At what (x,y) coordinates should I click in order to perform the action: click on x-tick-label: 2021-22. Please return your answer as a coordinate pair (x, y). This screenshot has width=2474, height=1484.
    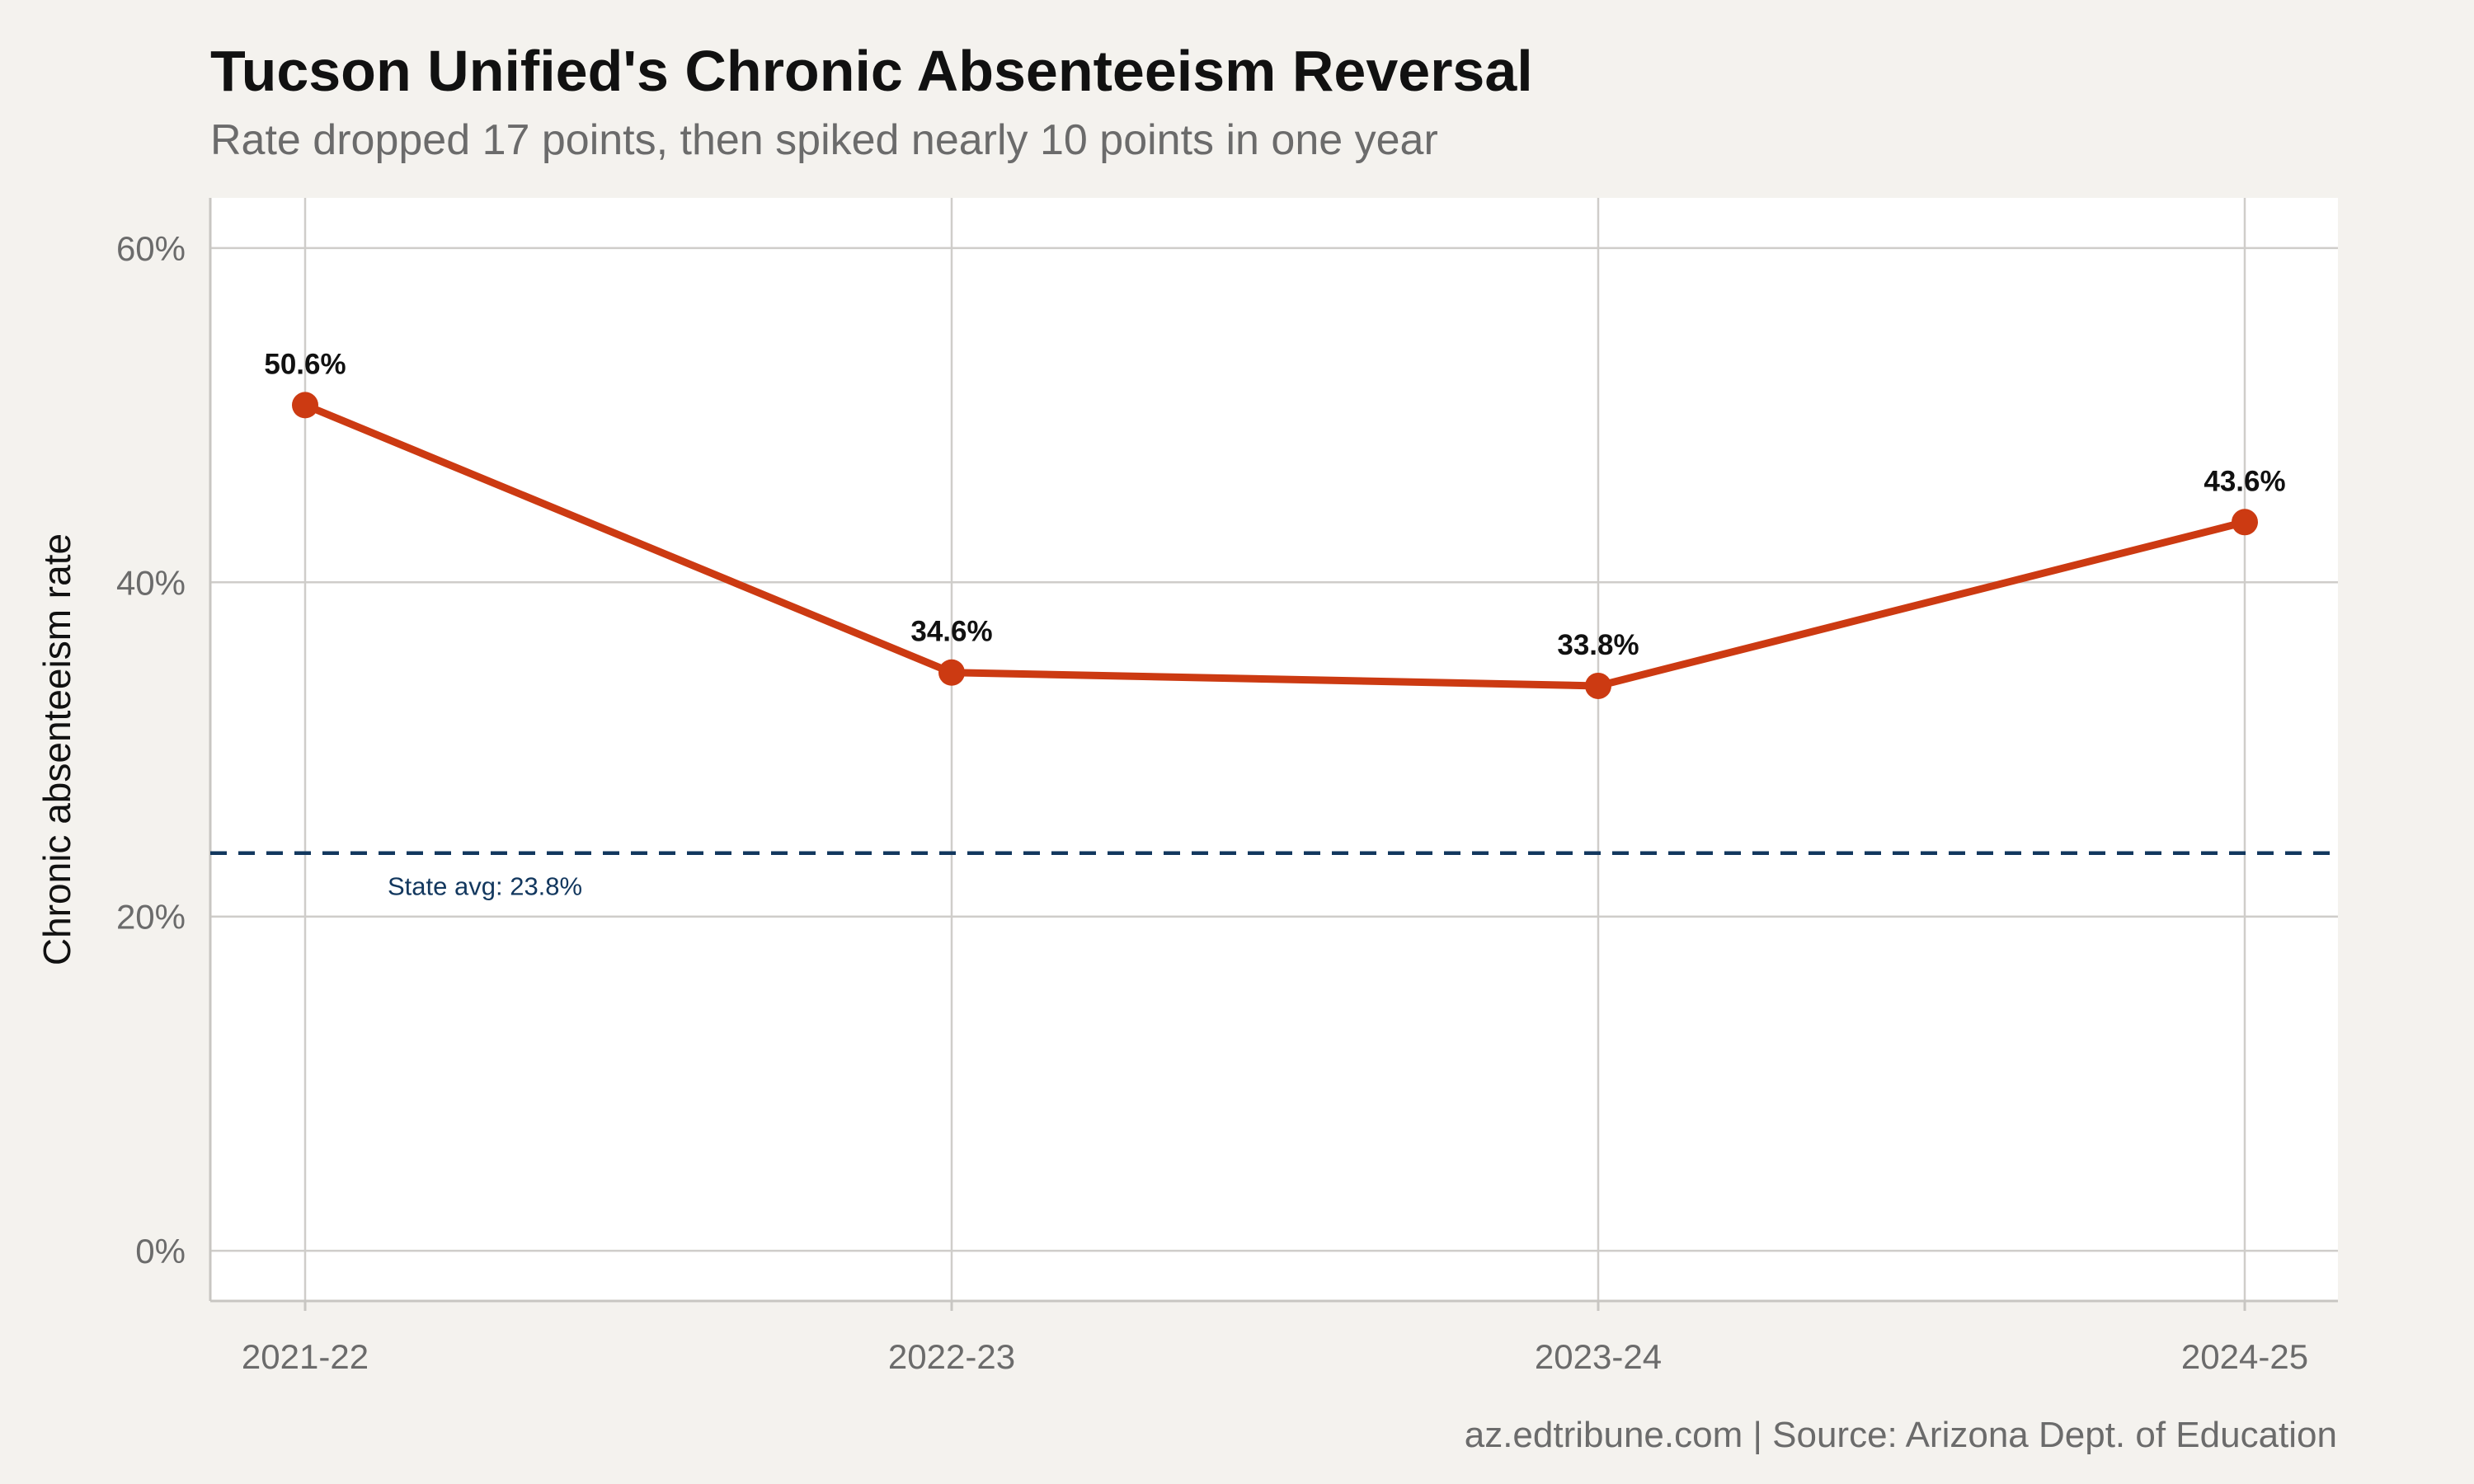
    Looking at the image, I should click on (305, 1356).